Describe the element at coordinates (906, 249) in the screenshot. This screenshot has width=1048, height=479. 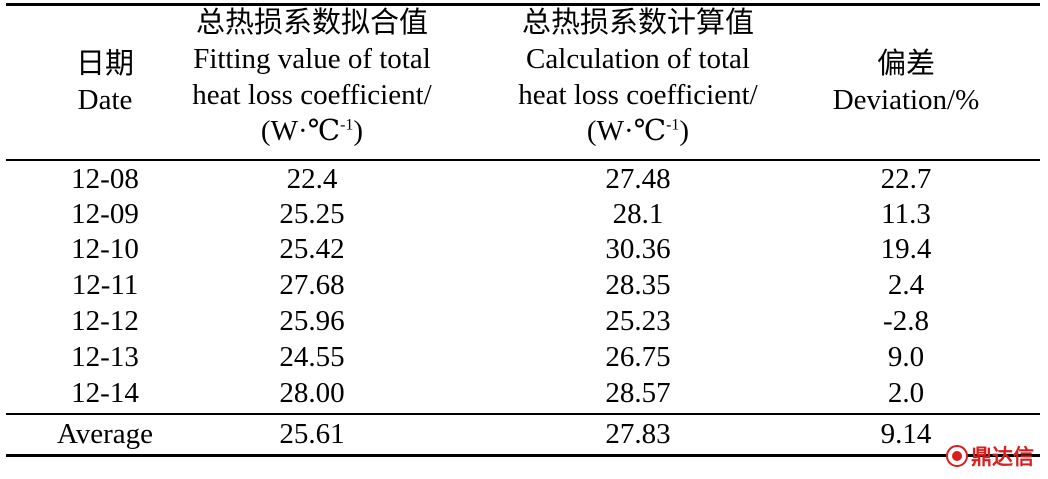
I see `cell-deviation: 19.4` at that location.